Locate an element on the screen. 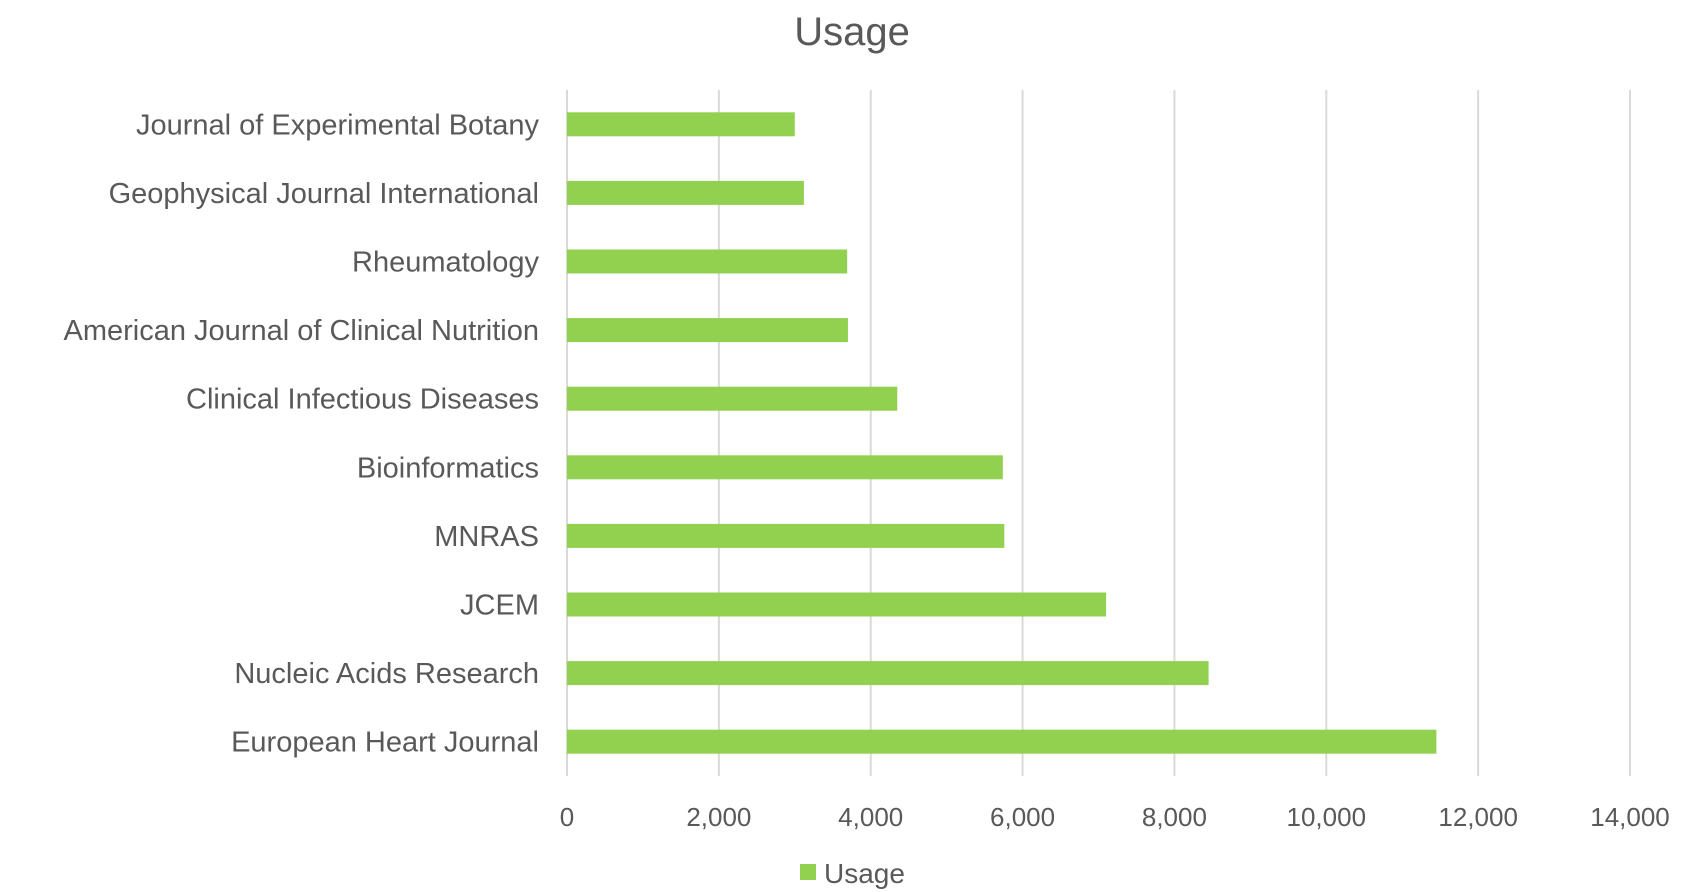  x-tick-label: 2,000 is located at coordinates (718, 817).